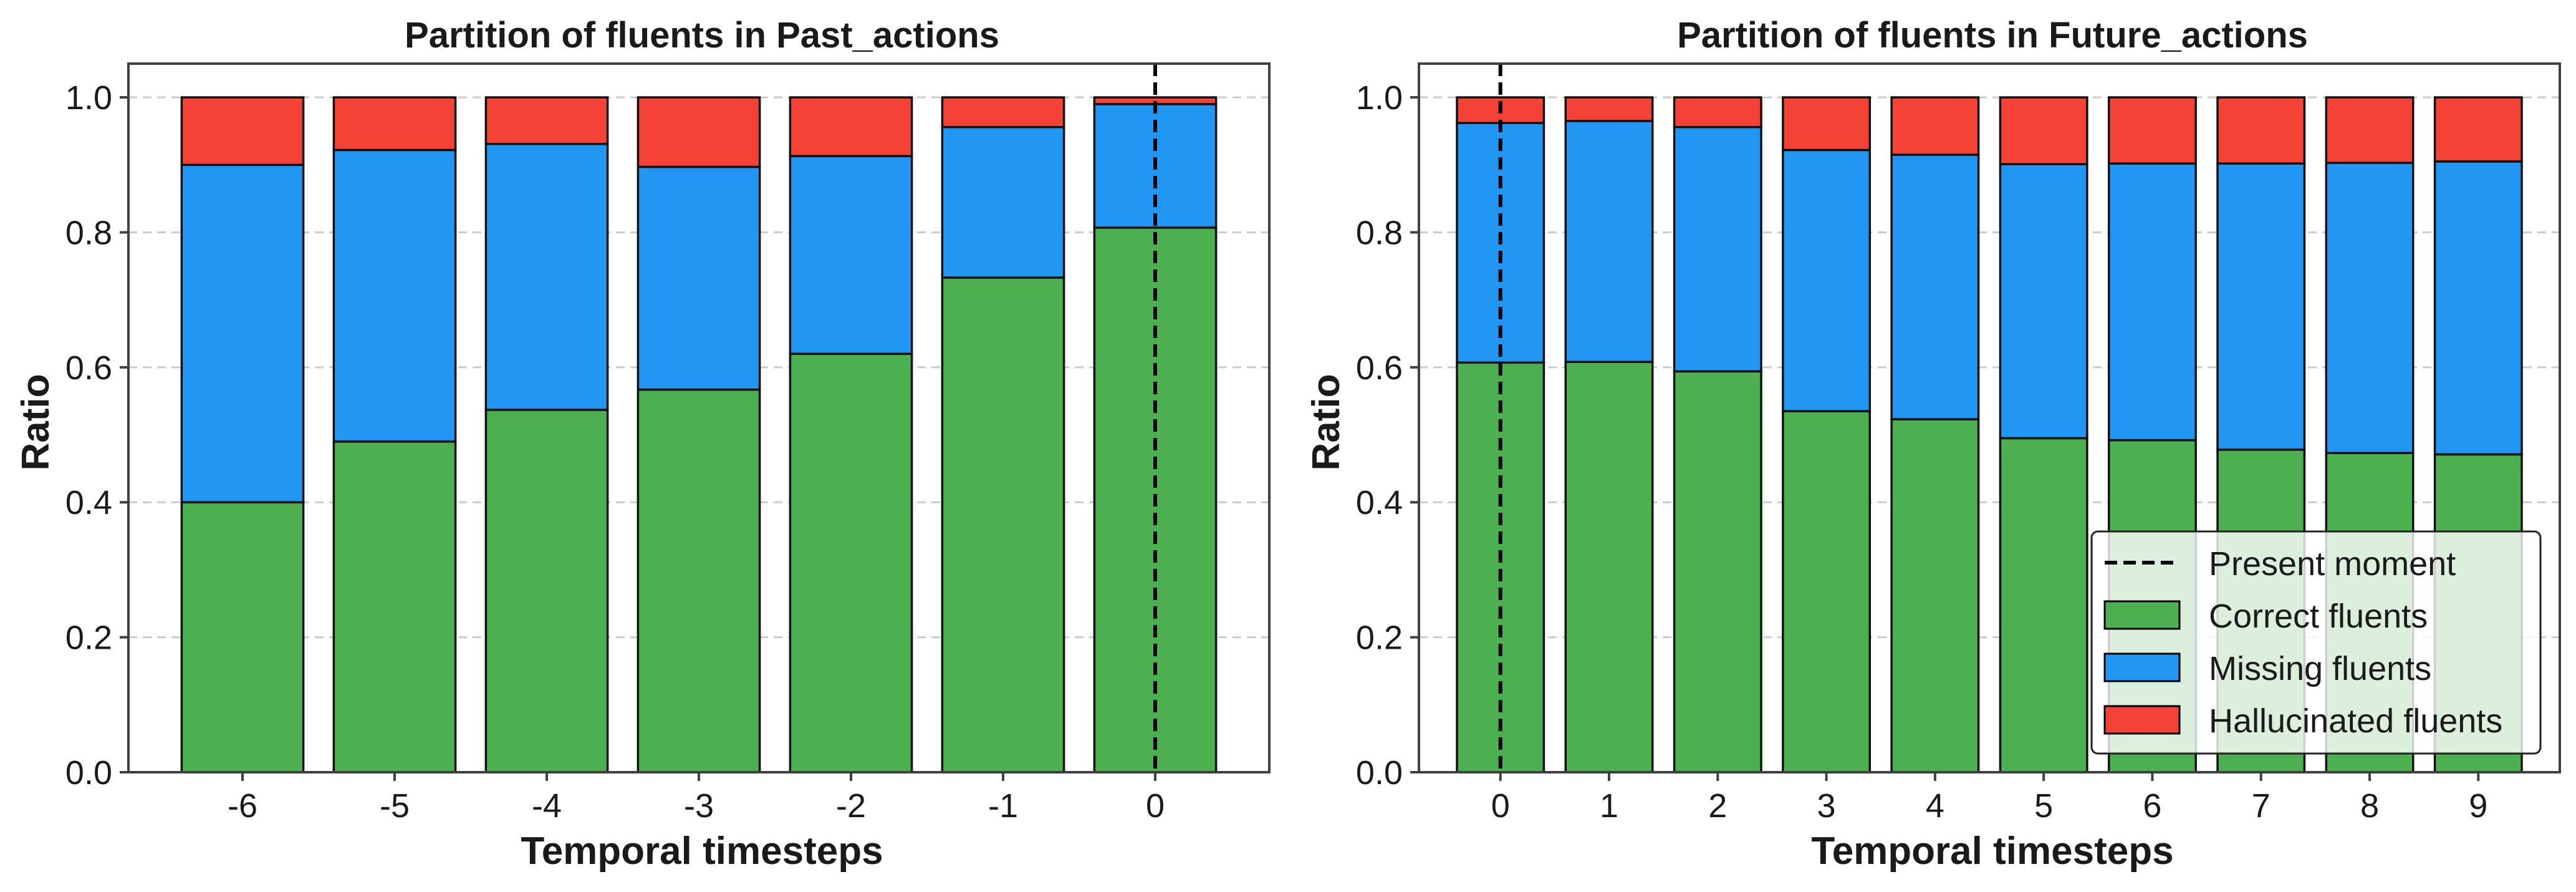 This screenshot has width=2576, height=892. Describe the element at coordinates (2355, 721) in the screenshot. I see `legend-hallucinated-label: Hallucinated fluents` at that location.